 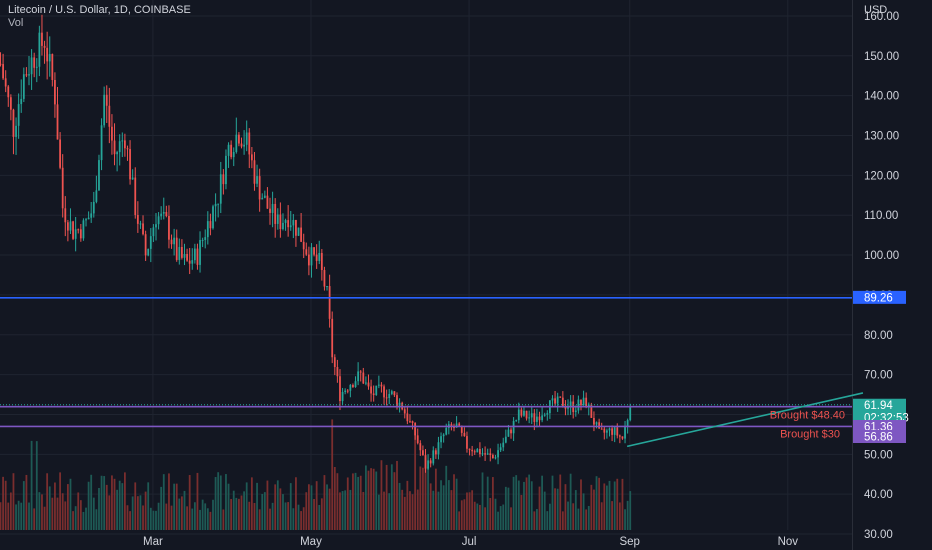 I want to click on trend-line, so click(x=745, y=420).